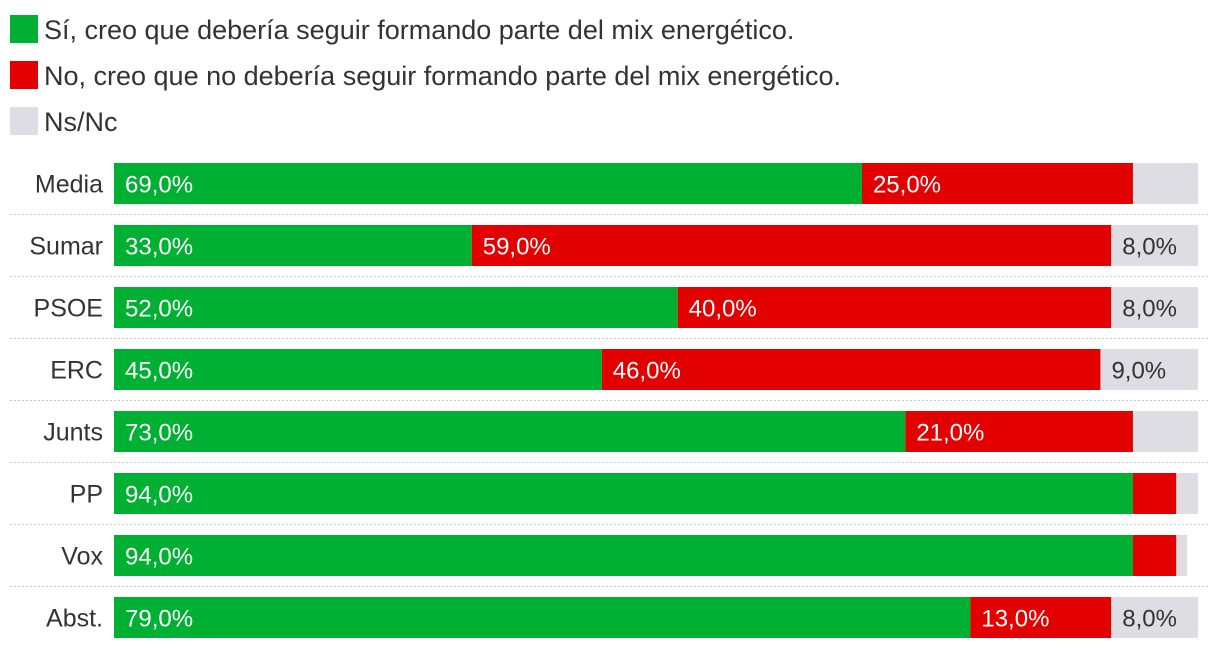  Describe the element at coordinates (66, 247) in the screenshot. I see `category-label-sumar: Sumar` at that location.